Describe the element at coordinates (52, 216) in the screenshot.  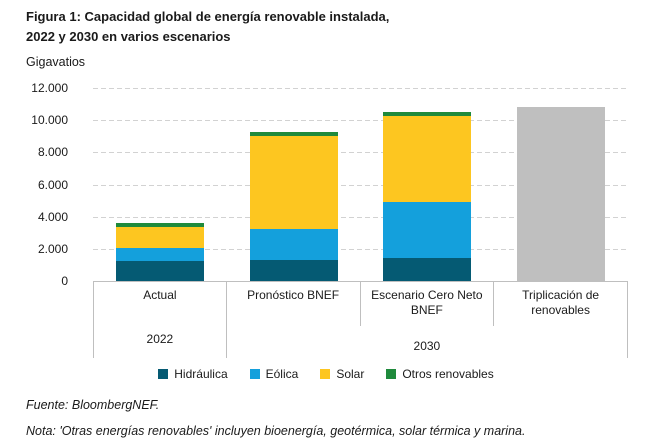
I see `y-tick-label: 4.000` at that location.